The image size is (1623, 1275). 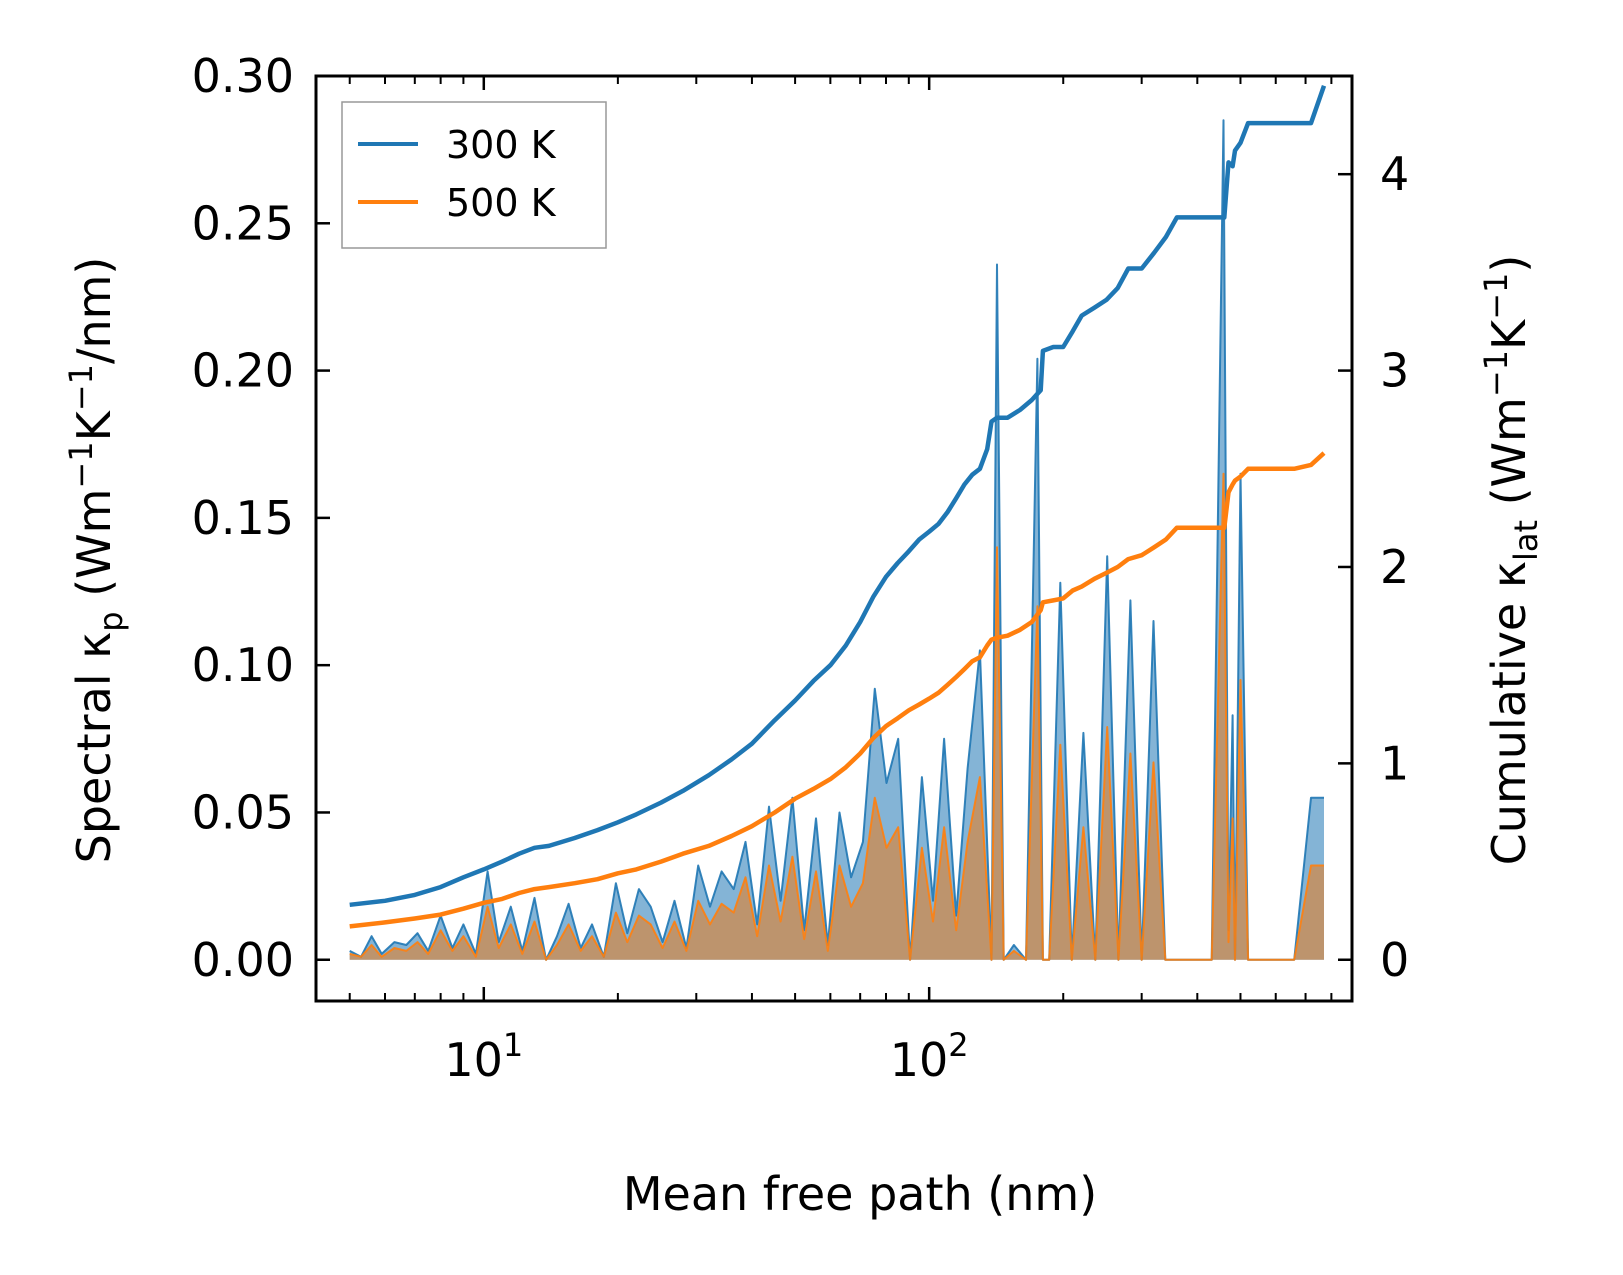 What do you see at coordinates (243, 76) in the screenshot?
I see `left-tick-label-6: 0.30` at bounding box center [243, 76].